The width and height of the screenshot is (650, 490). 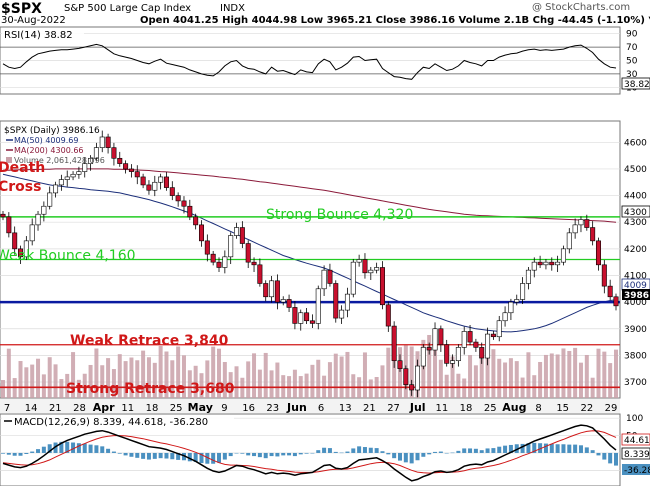 What do you see at coordinates (635, 356) in the screenshot?
I see `price-tick-label: 3800` at bounding box center [635, 356].